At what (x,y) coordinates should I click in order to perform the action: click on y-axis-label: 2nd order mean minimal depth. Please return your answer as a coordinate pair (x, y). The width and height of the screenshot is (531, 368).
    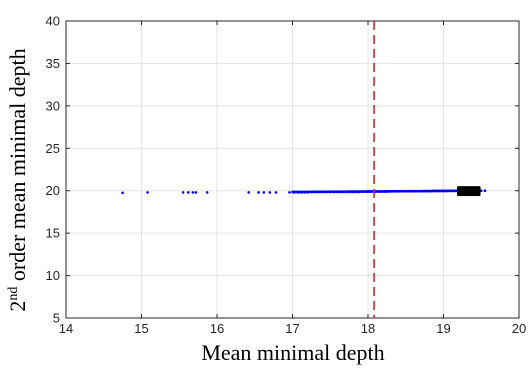
    Looking at the image, I should click on (17, 179).